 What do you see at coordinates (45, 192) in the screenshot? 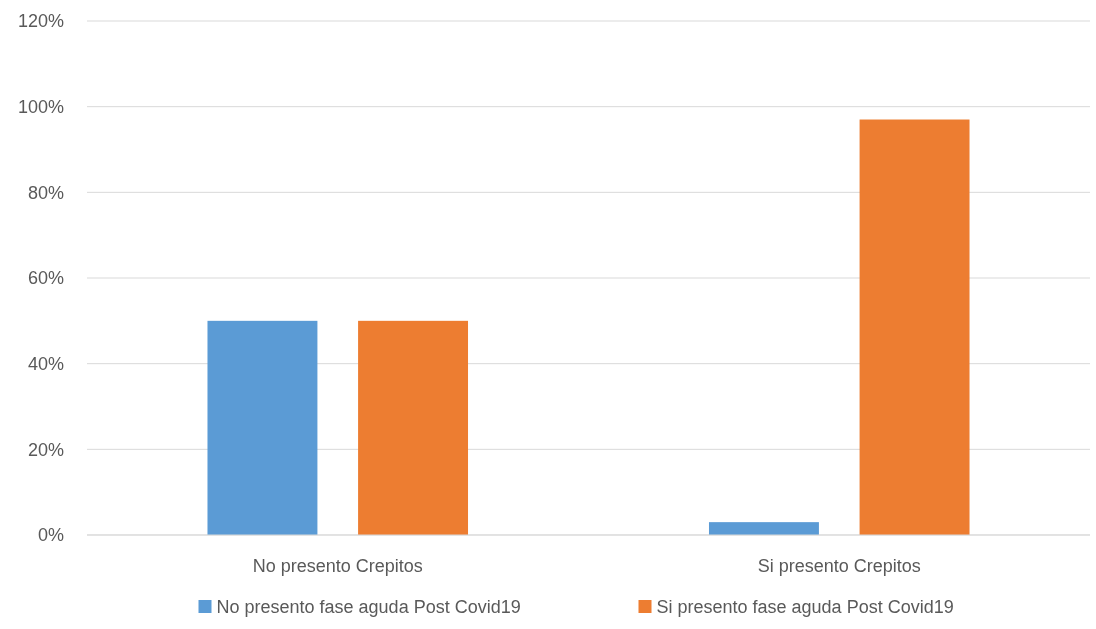
I see `y-tick-label: 80%` at bounding box center [45, 192].